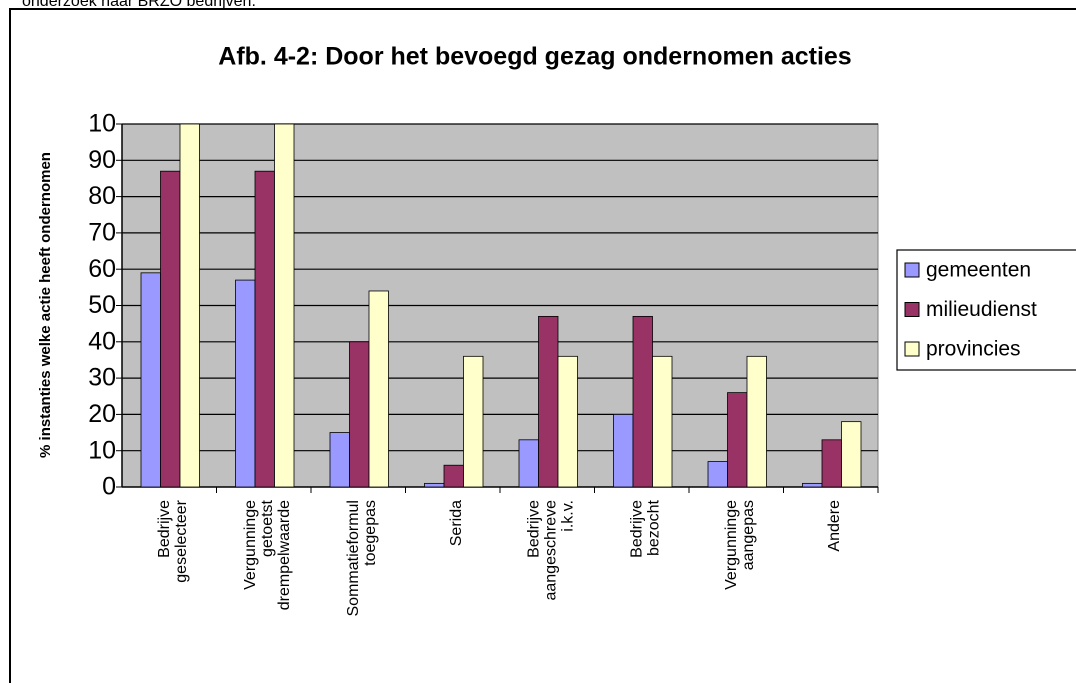  I want to click on y-tick-label: 40, so click(102, 341).